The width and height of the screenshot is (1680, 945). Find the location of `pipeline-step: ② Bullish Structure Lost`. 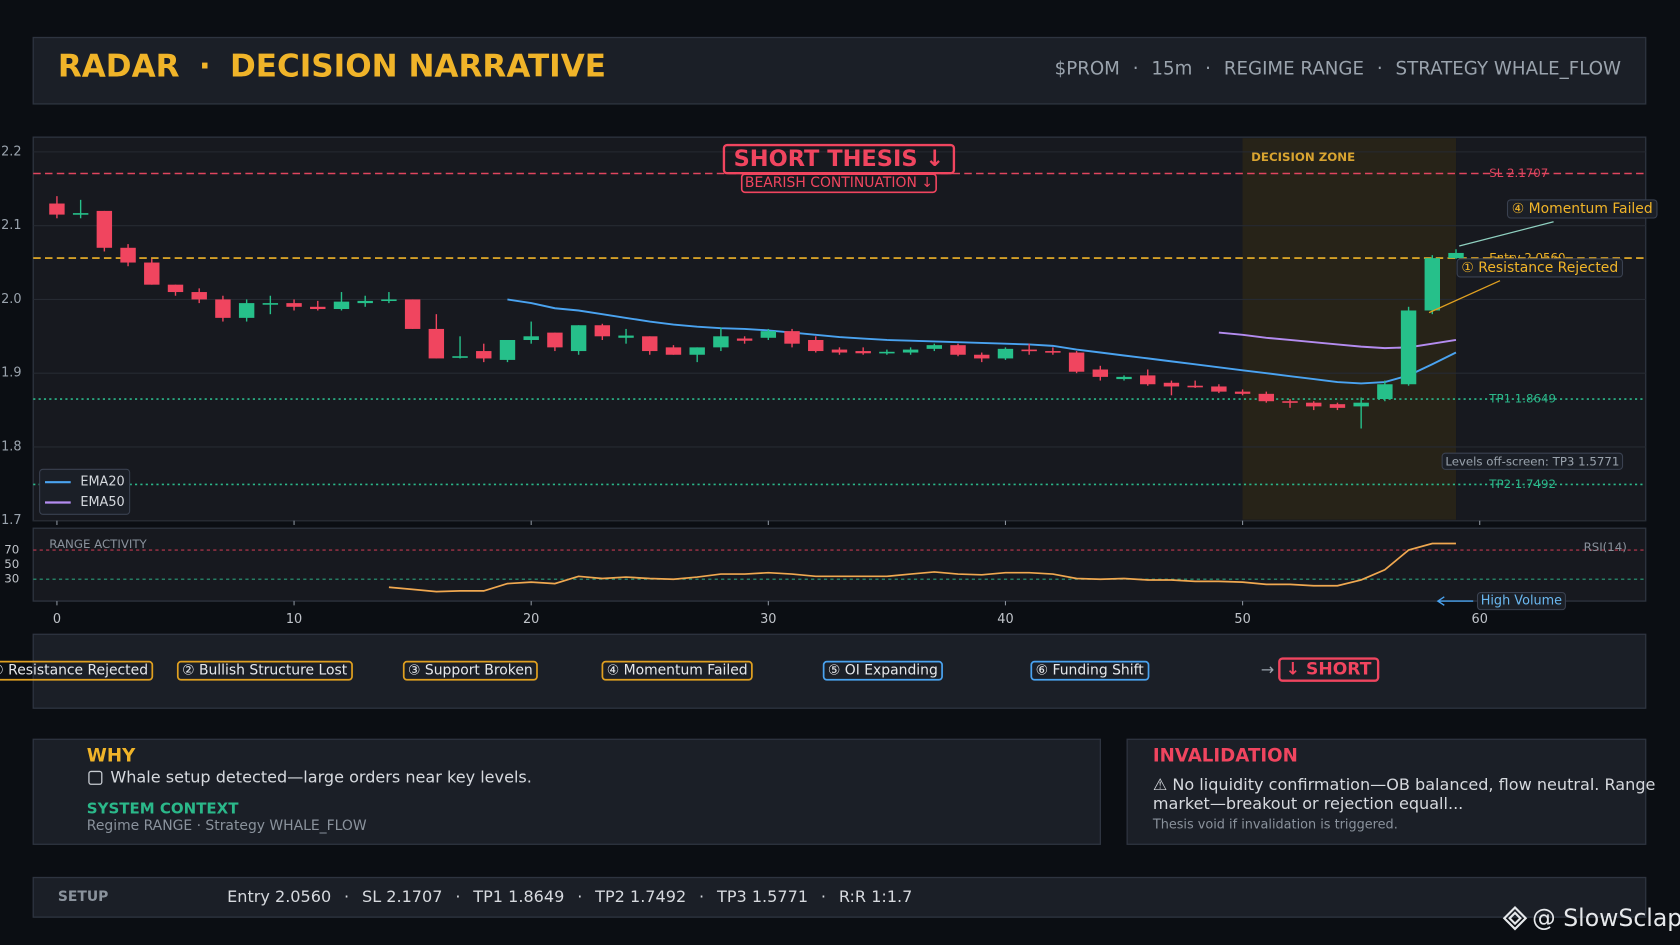

pipeline-step: ② Bullish Structure Lost is located at coordinates (265, 671).